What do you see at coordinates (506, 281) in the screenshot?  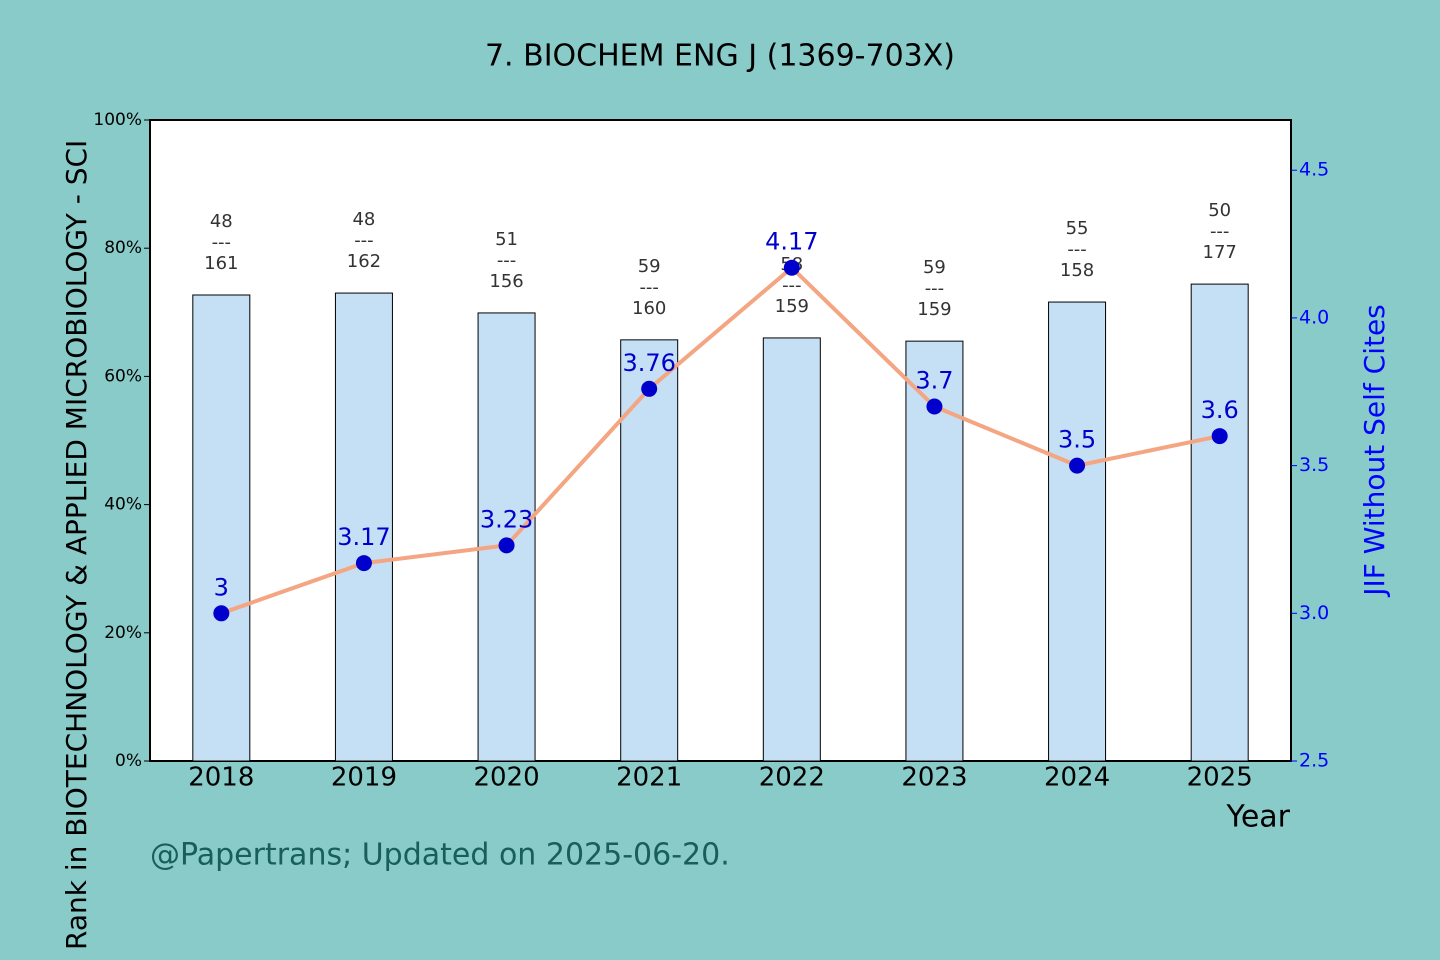 I see `total-label: 156` at bounding box center [506, 281].